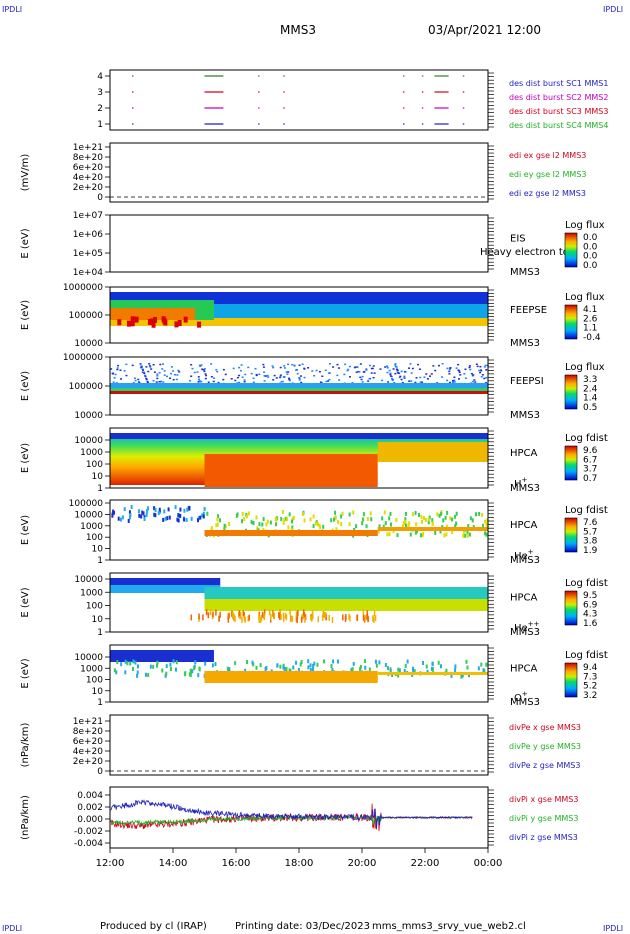  I want to click on footer-script: mms_mms3_srvy_vue_web2.cl, so click(449, 926).